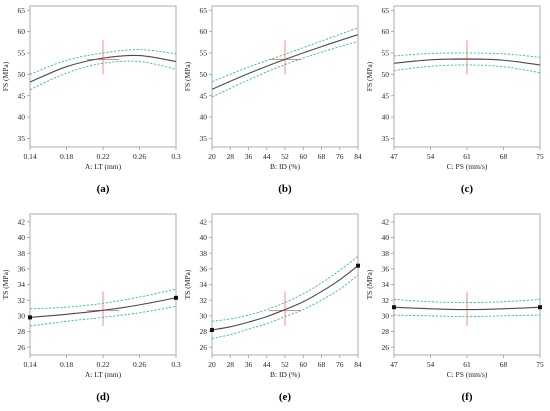 This screenshot has height=411, width=550. Describe the element at coordinates (204, 74) in the screenshot. I see `y-tick-label: 50` at that location.